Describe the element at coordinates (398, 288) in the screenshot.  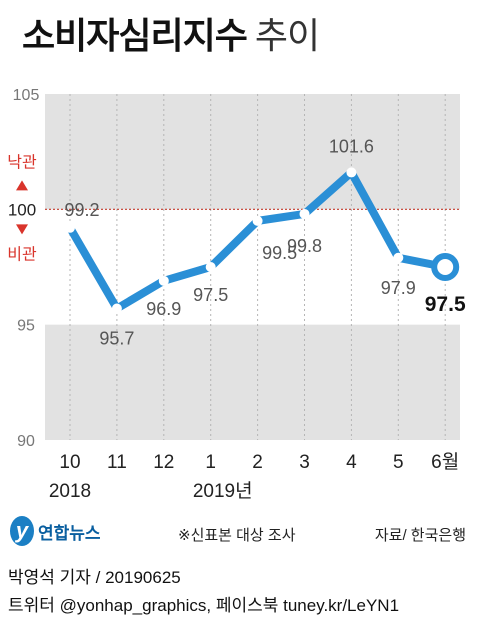
I see `data-label: 97.9` at that location.